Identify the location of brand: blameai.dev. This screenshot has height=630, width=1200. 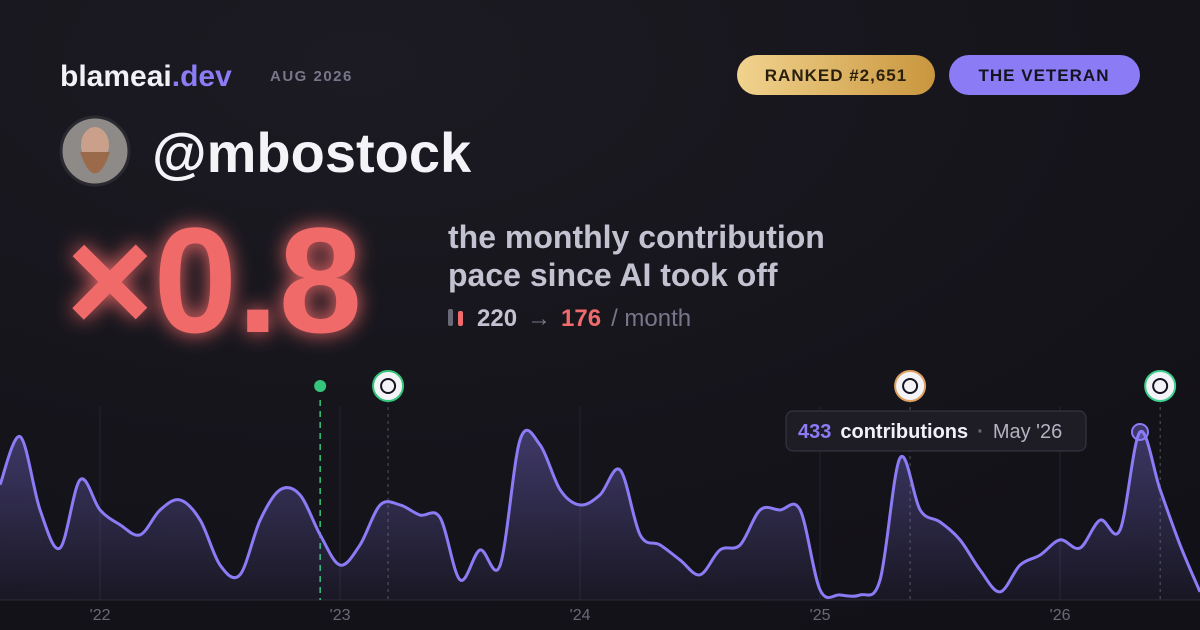
(146, 76).